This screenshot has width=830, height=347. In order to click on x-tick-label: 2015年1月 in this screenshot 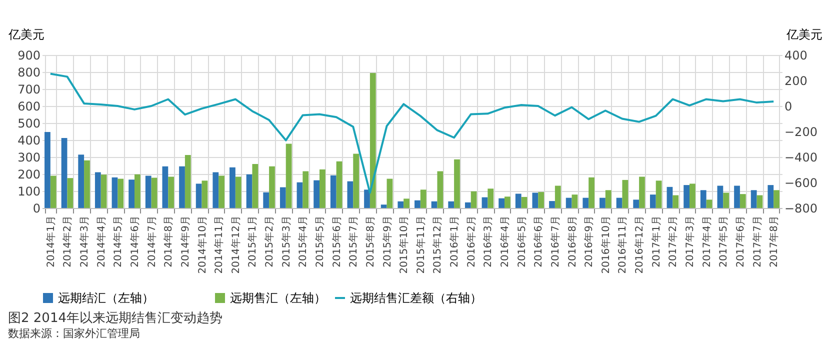, I will do `click(252, 242)`.